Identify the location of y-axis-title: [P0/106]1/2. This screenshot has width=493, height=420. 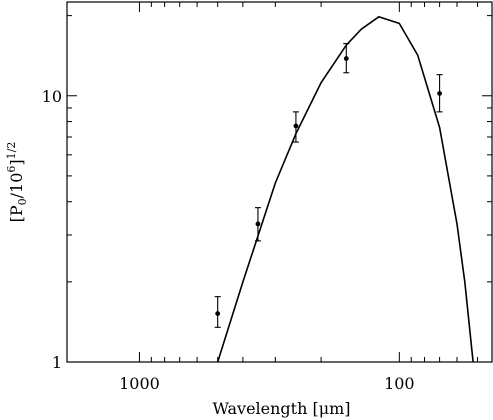
(17, 182).